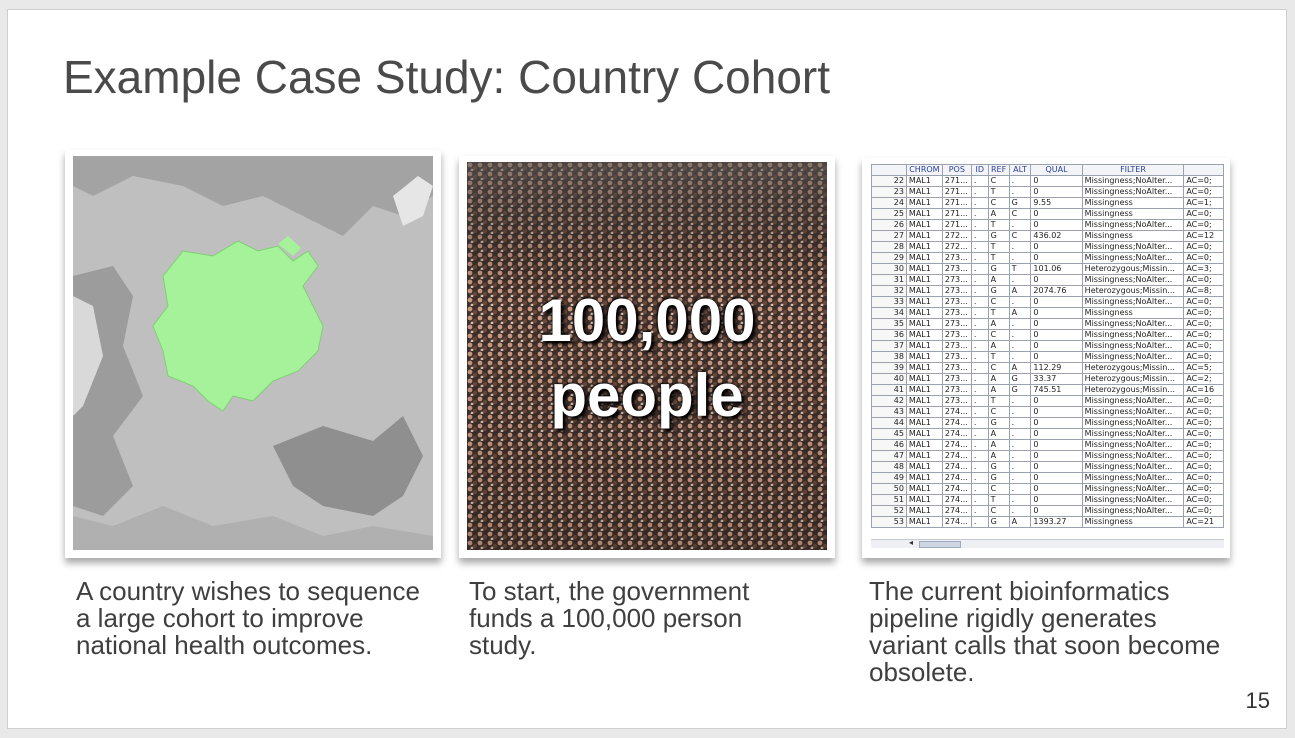 Image resolution: width=1295 pixels, height=738 pixels. Describe the element at coordinates (1133, 170) in the screenshot. I see `table-column-header: FILTER` at that location.